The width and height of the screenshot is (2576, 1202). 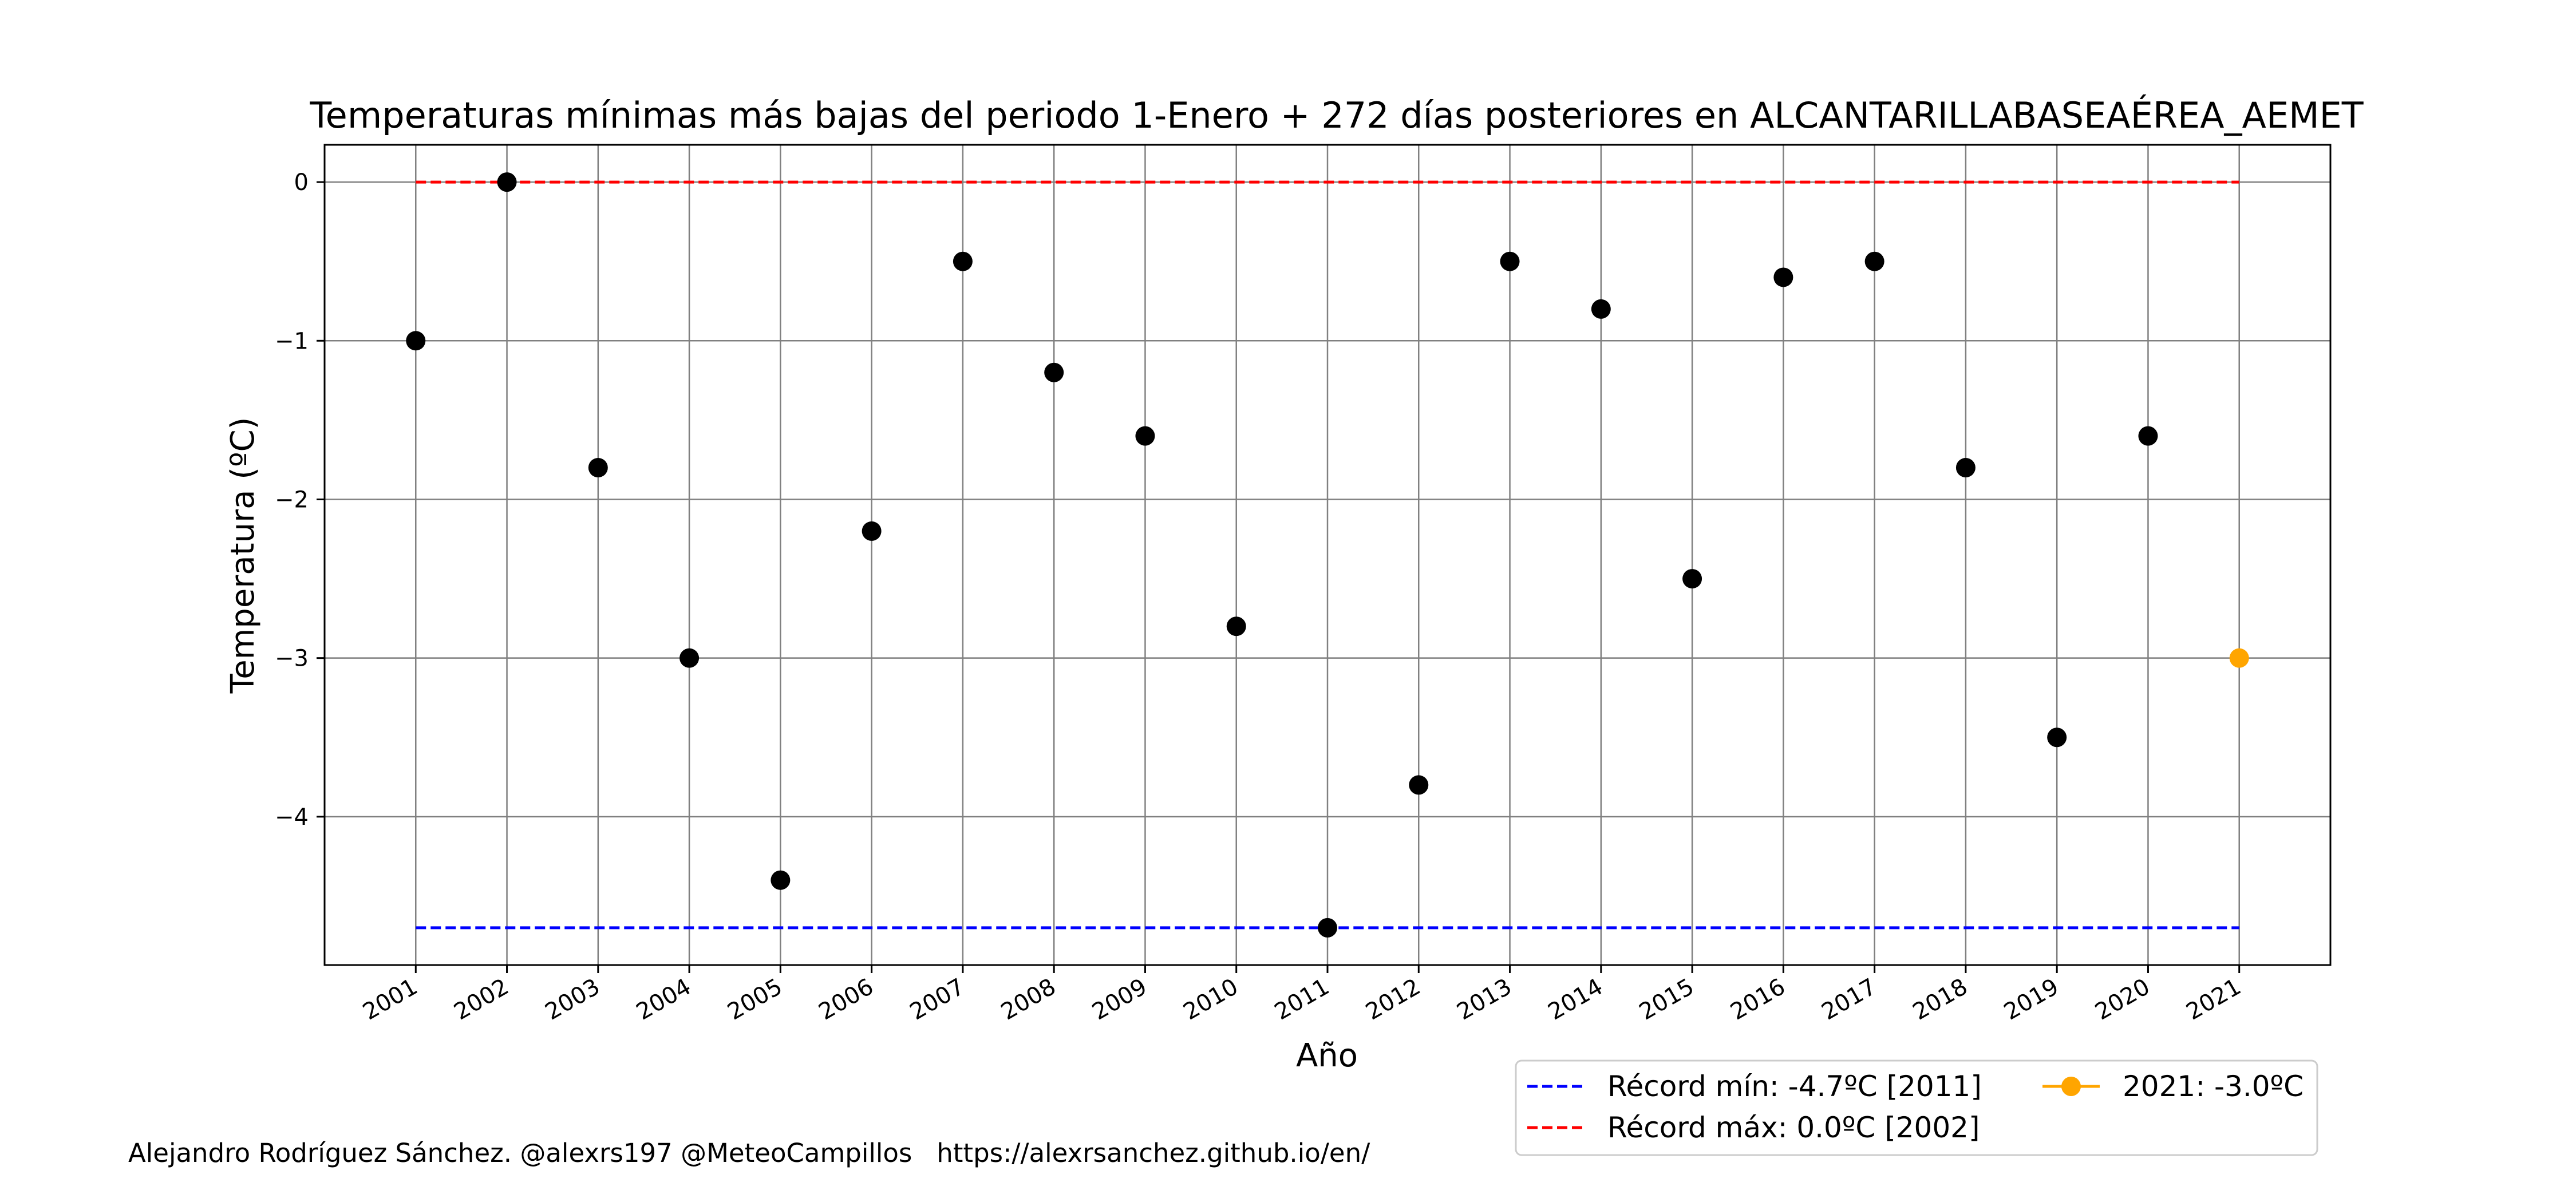 I want to click on x-tick-label: 2008, so click(x=1028, y=1000).